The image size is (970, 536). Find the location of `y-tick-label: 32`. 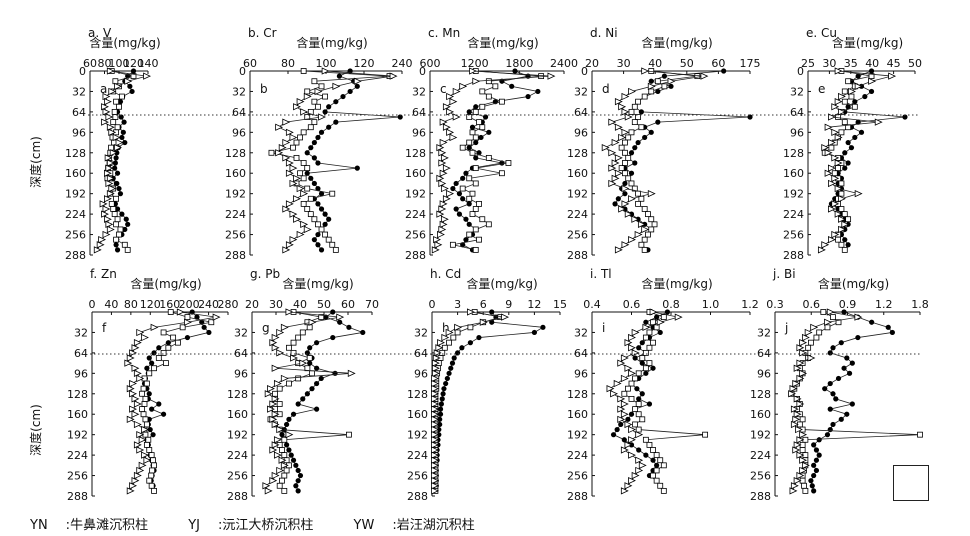

y-tick-label: 32 is located at coordinates (797, 91).